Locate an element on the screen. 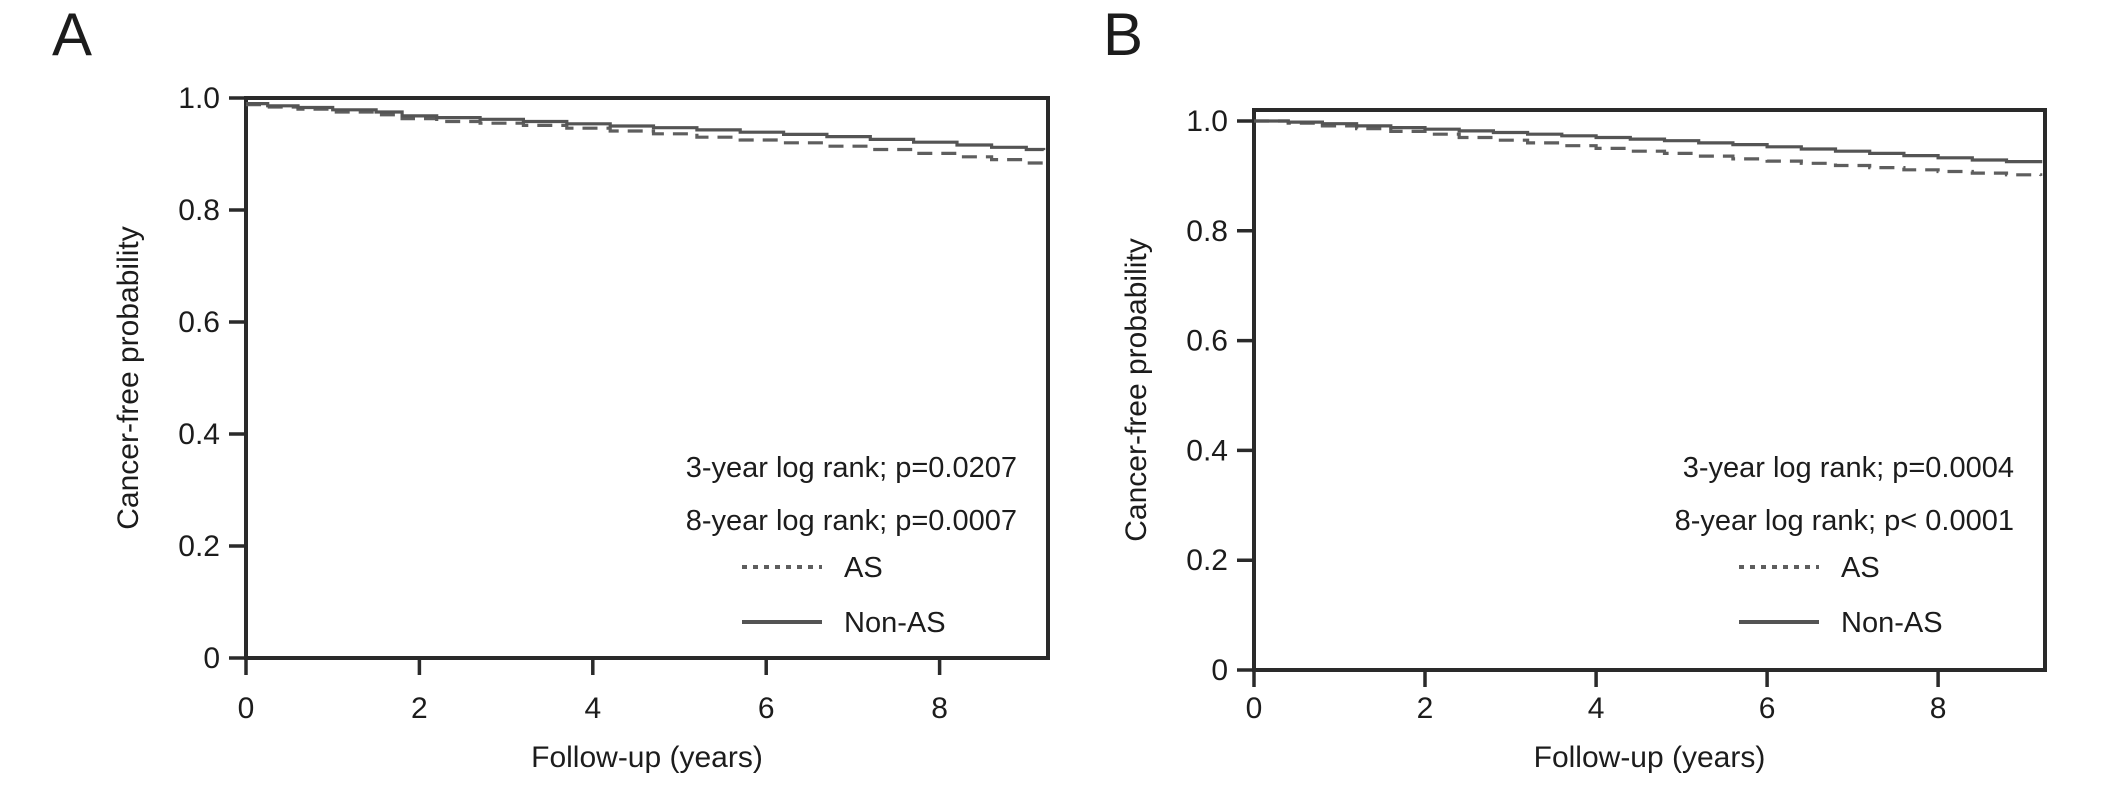 This screenshot has height=803, width=2126. panel-a-label: A is located at coordinates (72, 34).